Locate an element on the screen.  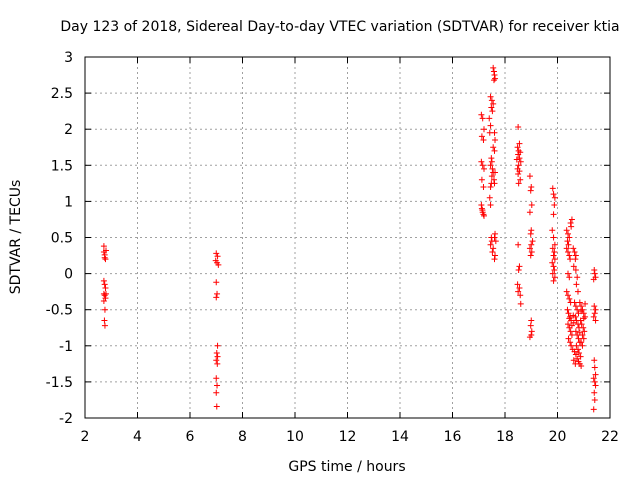
y-axis-tick-labels: 3 2.5 2 1.5 1 0.5 0 -0.5 -1 -1.5 -2 is located at coordinates (59, 238).